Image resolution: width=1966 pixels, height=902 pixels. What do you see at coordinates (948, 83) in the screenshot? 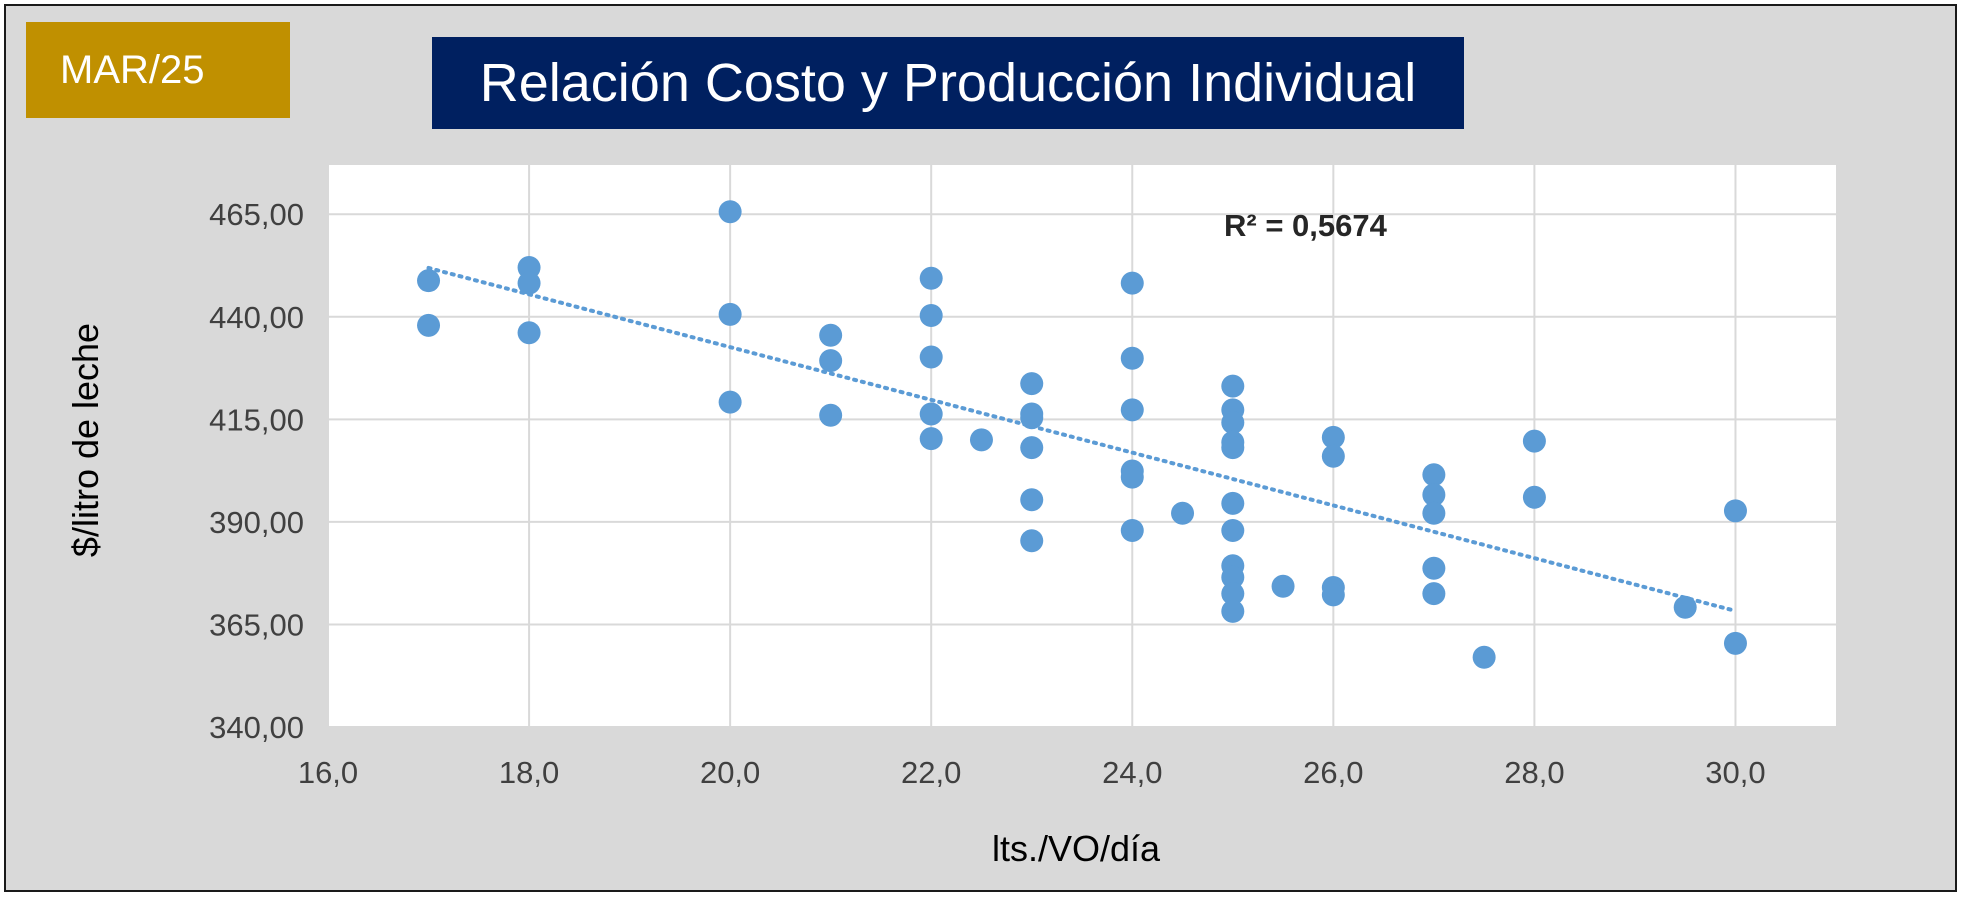
I see `chart-title: Relación Costo y Producción Individual` at bounding box center [948, 83].